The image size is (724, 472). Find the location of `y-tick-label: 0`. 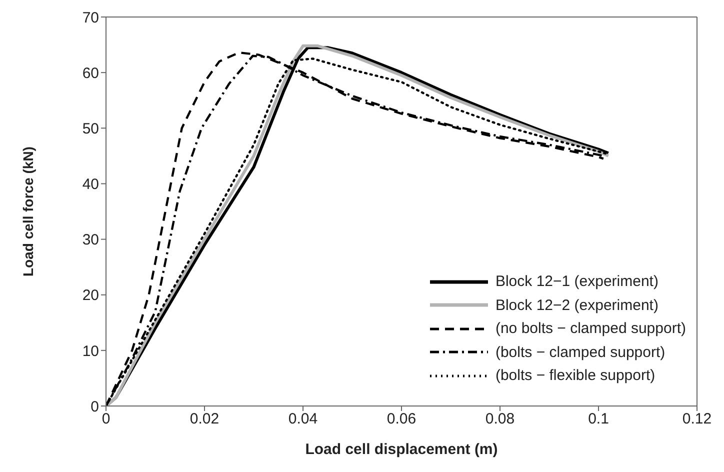

y-tick-label: 0 is located at coordinates (94, 407).